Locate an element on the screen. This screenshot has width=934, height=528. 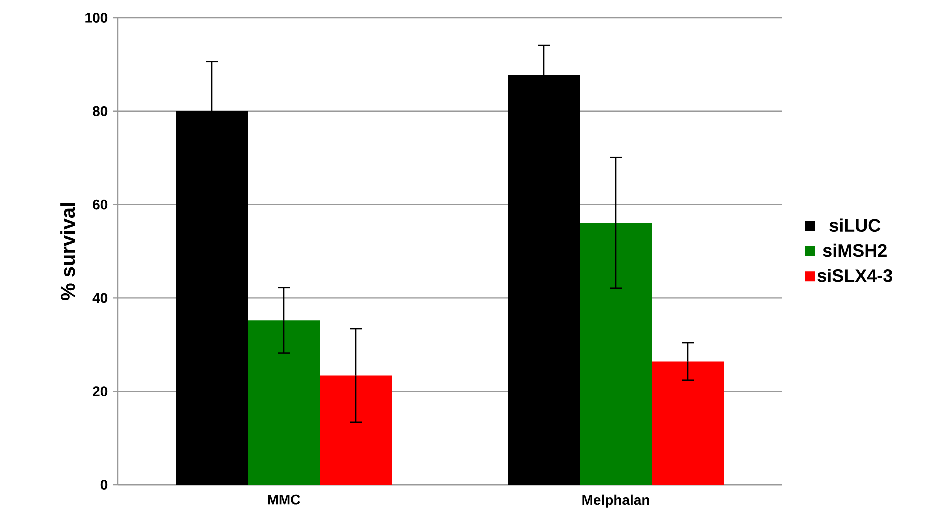
x-tick-label: Melphalan is located at coordinates (616, 501).